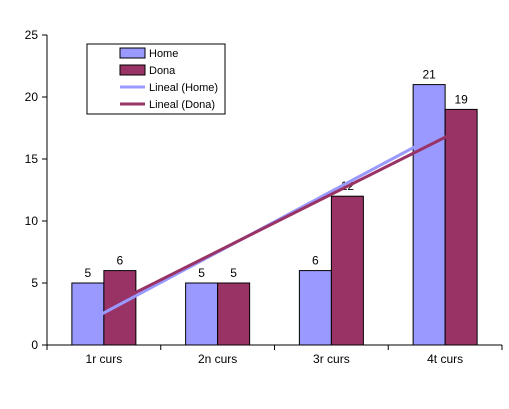  Describe the element at coordinates (132, 53) in the screenshot. I see `legend-swatch-home` at that location.